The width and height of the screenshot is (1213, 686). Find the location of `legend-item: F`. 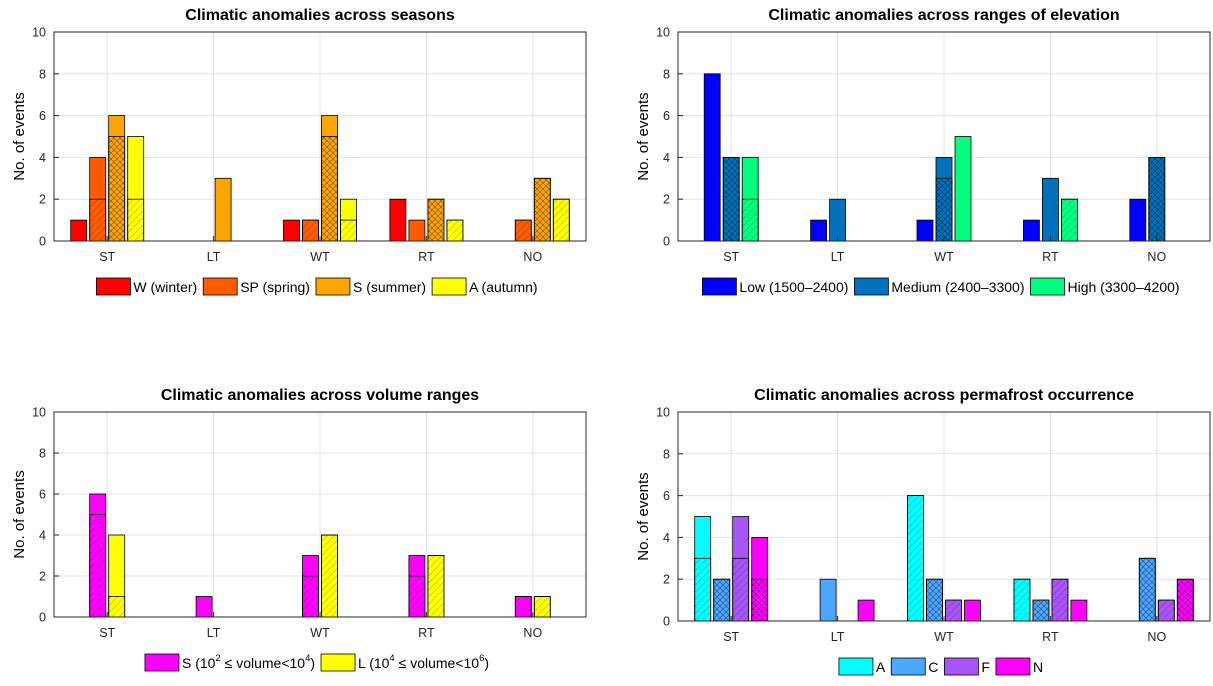

legend-item: F is located at coordinates (966, 666).